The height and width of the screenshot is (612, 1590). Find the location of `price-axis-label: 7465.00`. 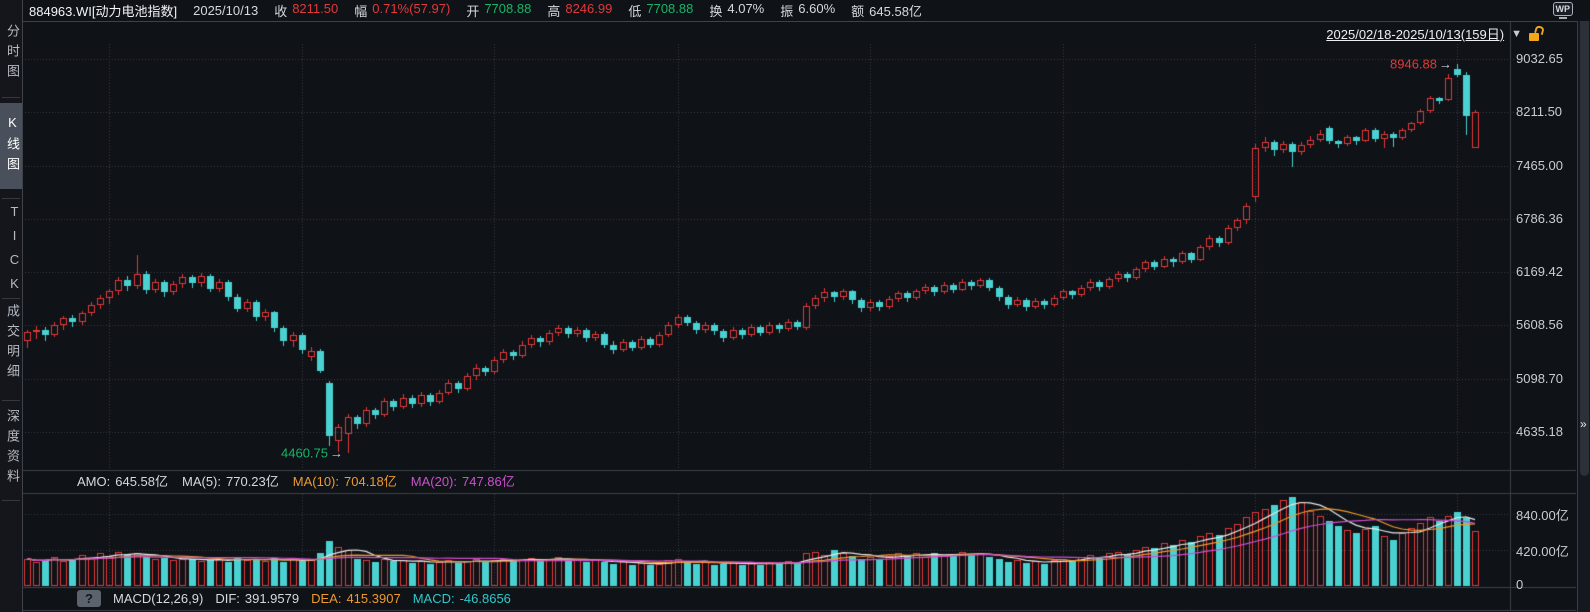

price-axis-label: 7465.00 is located at coordinates (1539, 165).